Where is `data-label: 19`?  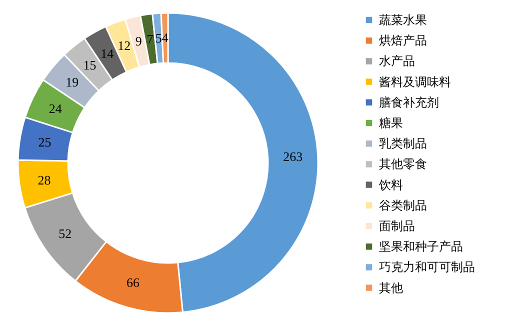 data-label: 19 is located at coordinates (72, 82).